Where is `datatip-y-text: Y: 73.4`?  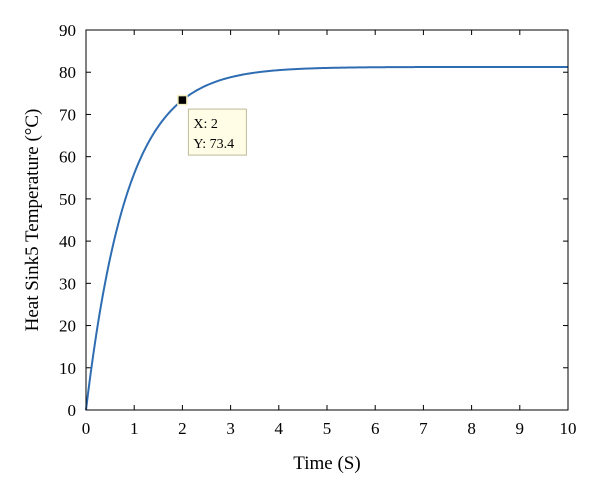 datatip-y-text: Y: 73.4 is located at coordinates (213, 144).